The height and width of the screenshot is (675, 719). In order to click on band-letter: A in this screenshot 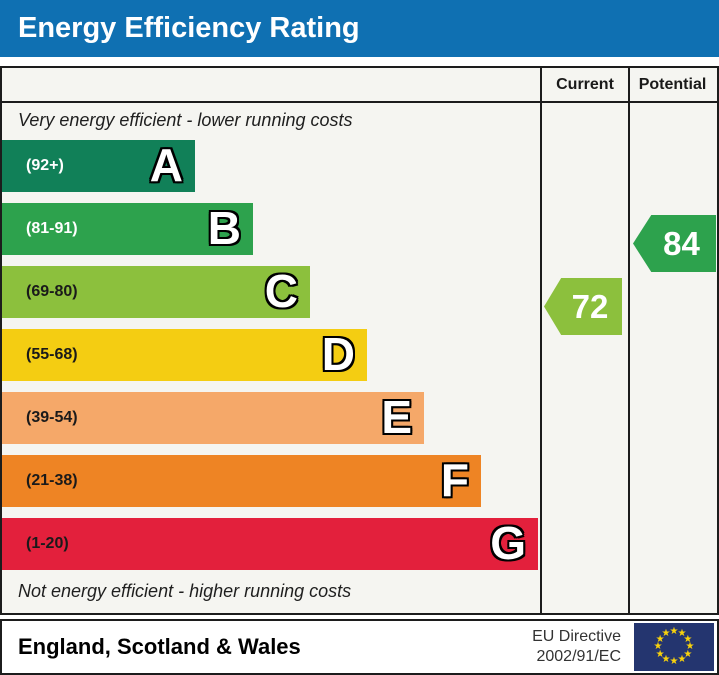, I will do `click(166, 165)`.